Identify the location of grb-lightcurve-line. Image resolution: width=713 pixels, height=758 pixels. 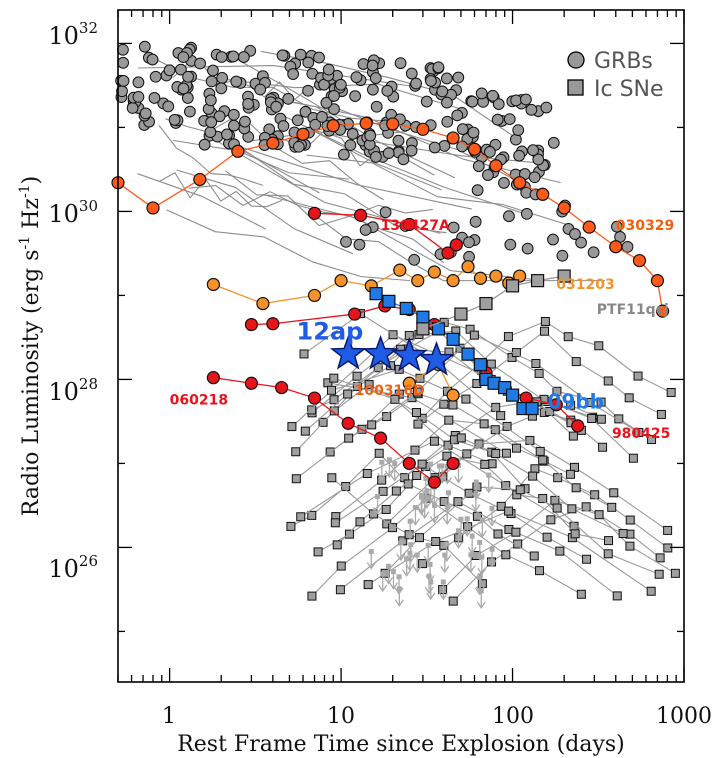
(403, 164).